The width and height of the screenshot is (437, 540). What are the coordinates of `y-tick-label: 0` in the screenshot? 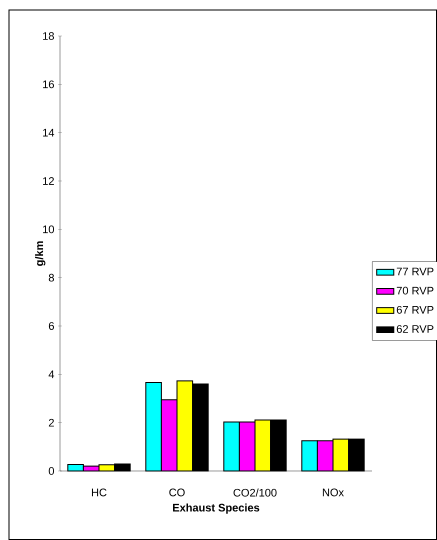 It's located at (51, 471).